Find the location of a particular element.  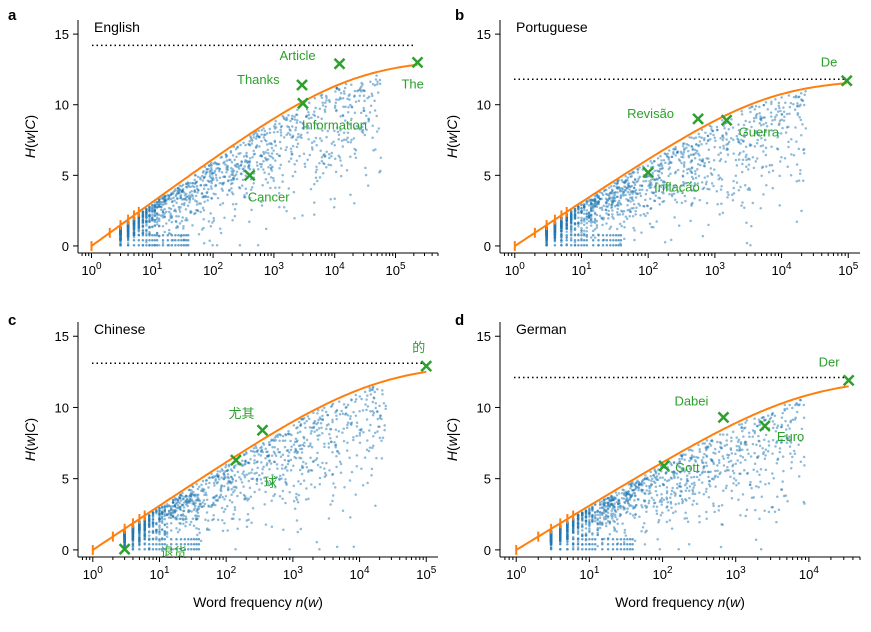

x-tick-label: 104 is located at coordinates (360, 573).